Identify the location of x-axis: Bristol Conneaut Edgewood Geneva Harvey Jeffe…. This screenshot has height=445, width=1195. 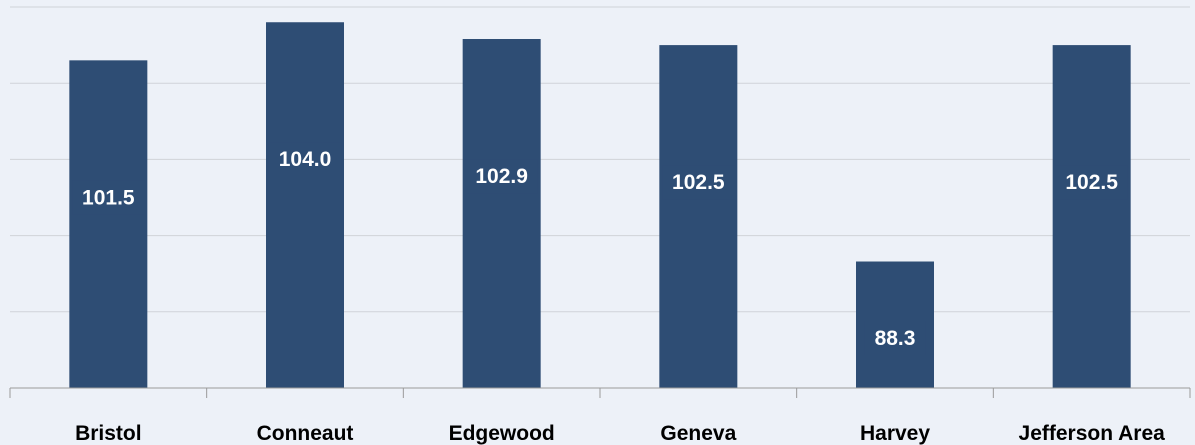
(600, 416).